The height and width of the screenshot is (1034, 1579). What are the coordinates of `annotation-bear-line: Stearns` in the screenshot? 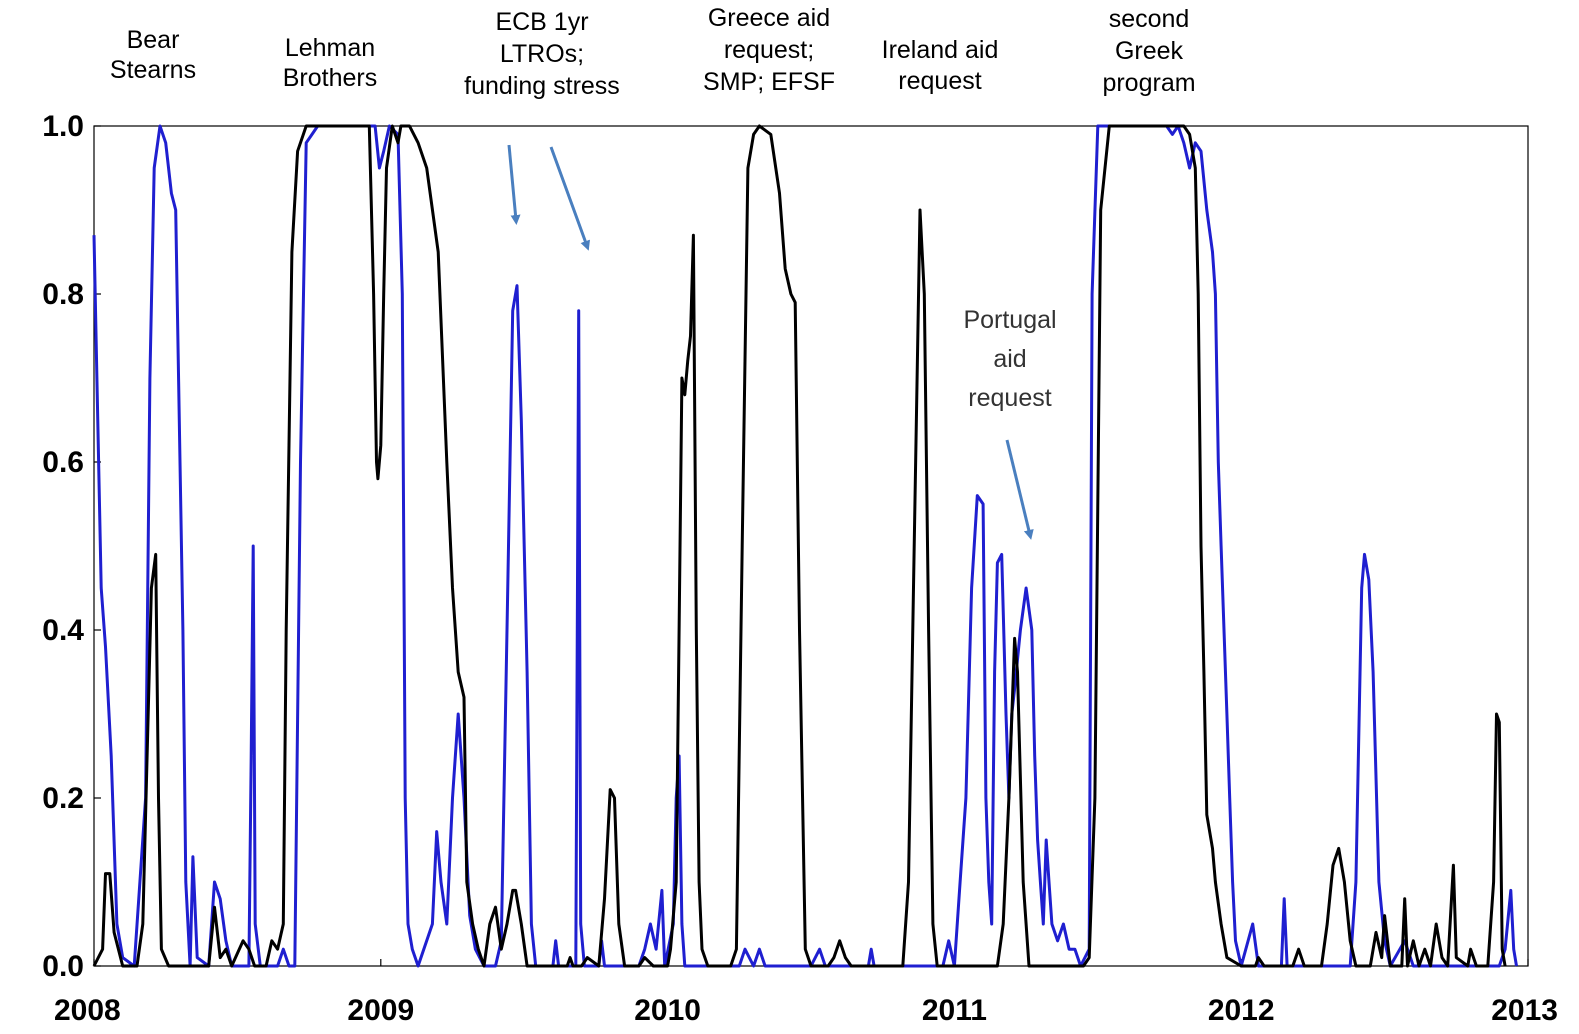 It's located at (153, 70).